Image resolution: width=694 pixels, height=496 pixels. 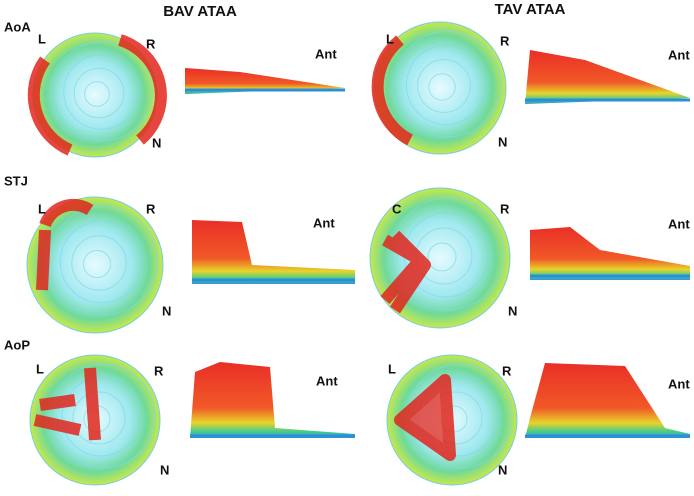 I want to click on row-label: AoA, so click(x=17, y=26).